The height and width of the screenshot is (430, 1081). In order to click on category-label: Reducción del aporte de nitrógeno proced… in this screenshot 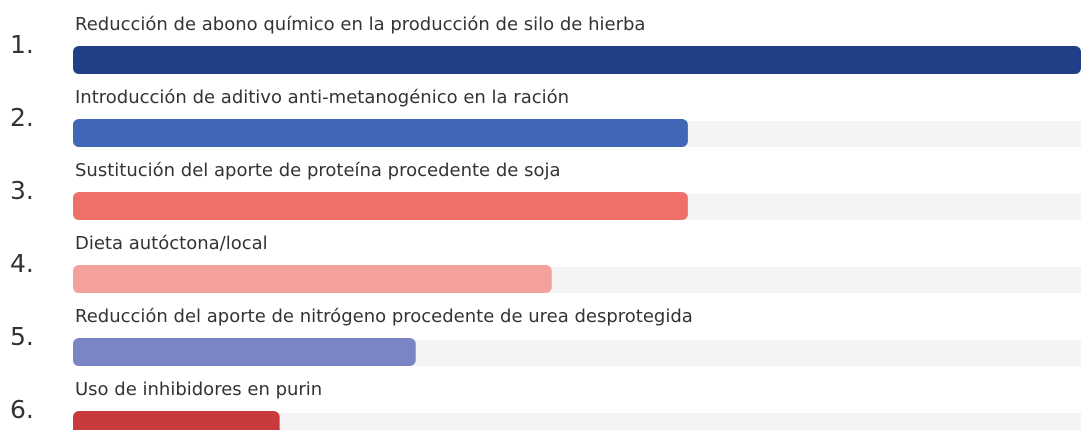, I will do `click(384, 316)`.